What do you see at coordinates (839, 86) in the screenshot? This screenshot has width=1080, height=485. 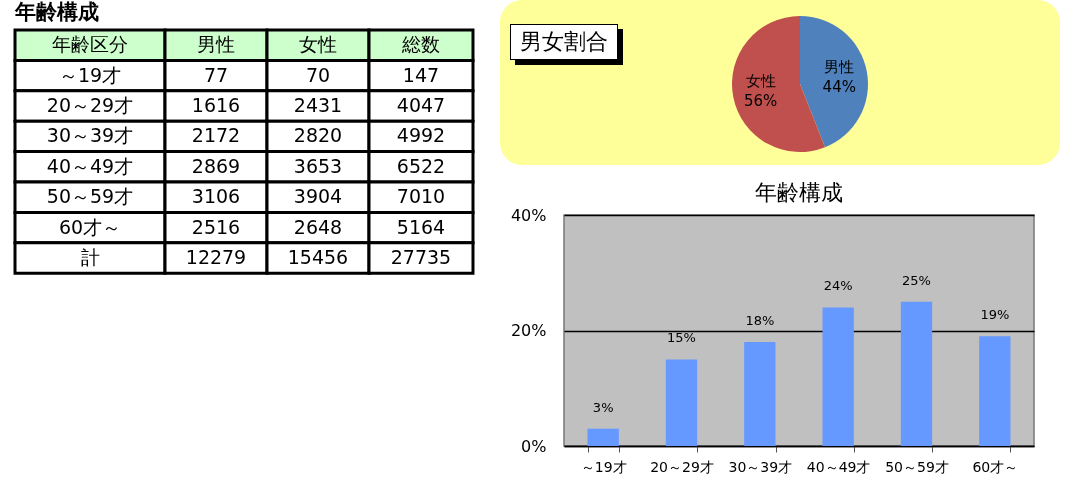 I see `data-label: 44%` at bounding box center [839, 86].